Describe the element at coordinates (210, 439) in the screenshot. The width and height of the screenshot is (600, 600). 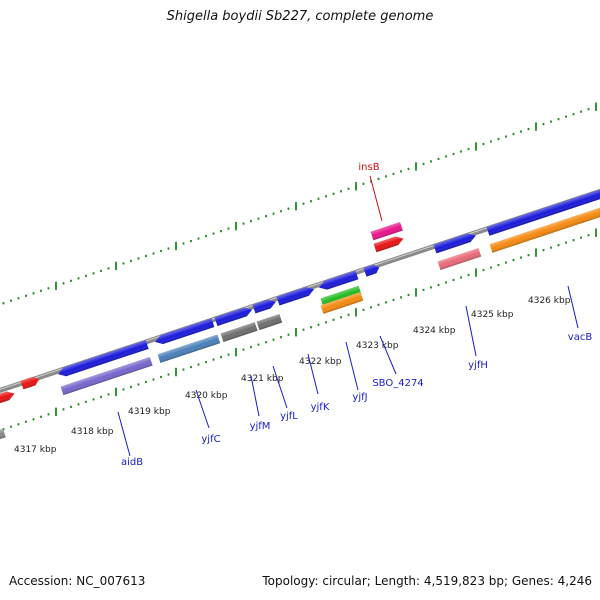
I see `gene-label: yjfC` at that location.